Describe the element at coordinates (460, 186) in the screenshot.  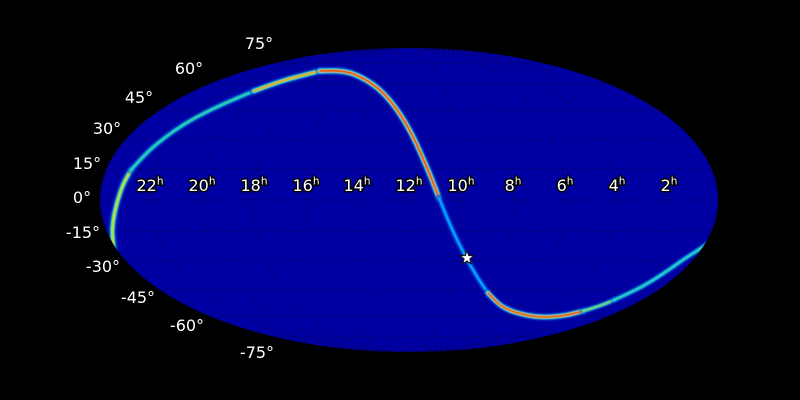
I see `ra-tick-label: 10h` at that location.